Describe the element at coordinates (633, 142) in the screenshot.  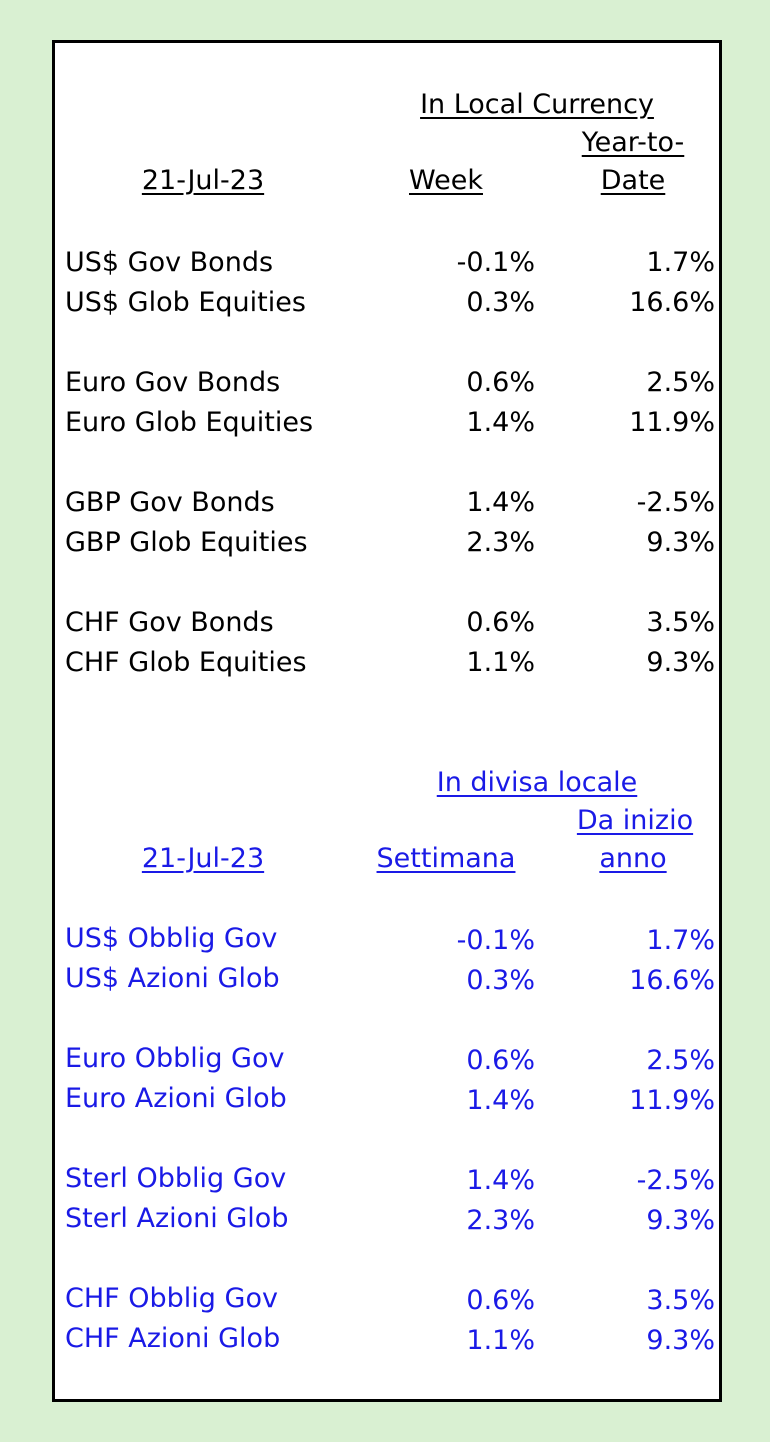
I see `header-ytd-line1: Year-to-` at that location.